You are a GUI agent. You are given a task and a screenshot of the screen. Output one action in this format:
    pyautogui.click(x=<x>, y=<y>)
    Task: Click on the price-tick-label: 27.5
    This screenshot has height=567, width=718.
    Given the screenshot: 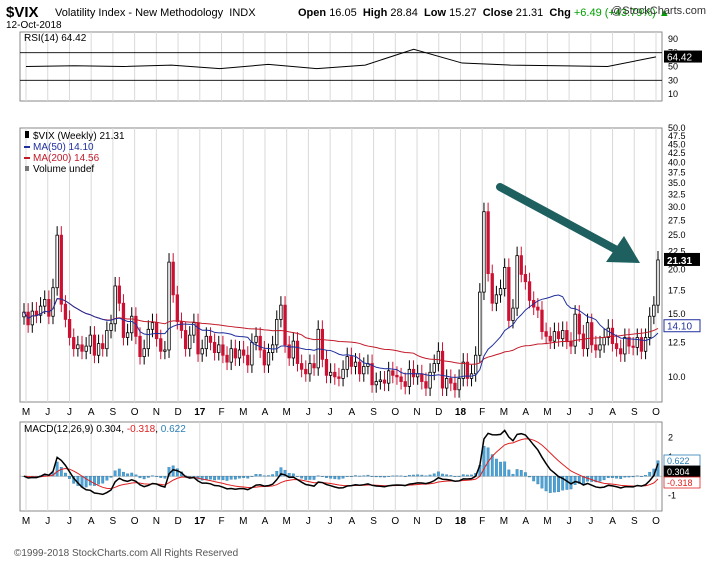 What is the action you would take?
    pyautogui.click(x=677, y=220)
    